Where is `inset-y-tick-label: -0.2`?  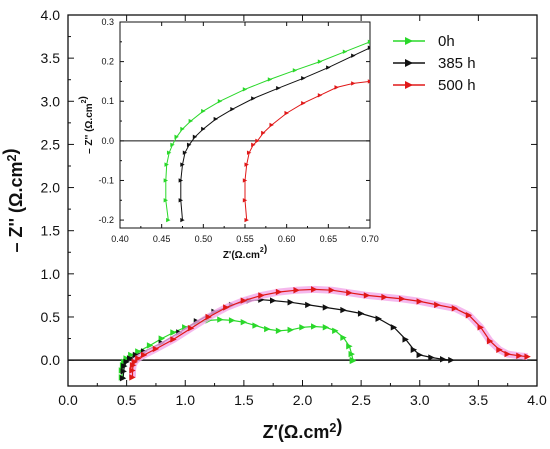 inset-y-tick-label: -0.2 is located at coordinates (106, 220).